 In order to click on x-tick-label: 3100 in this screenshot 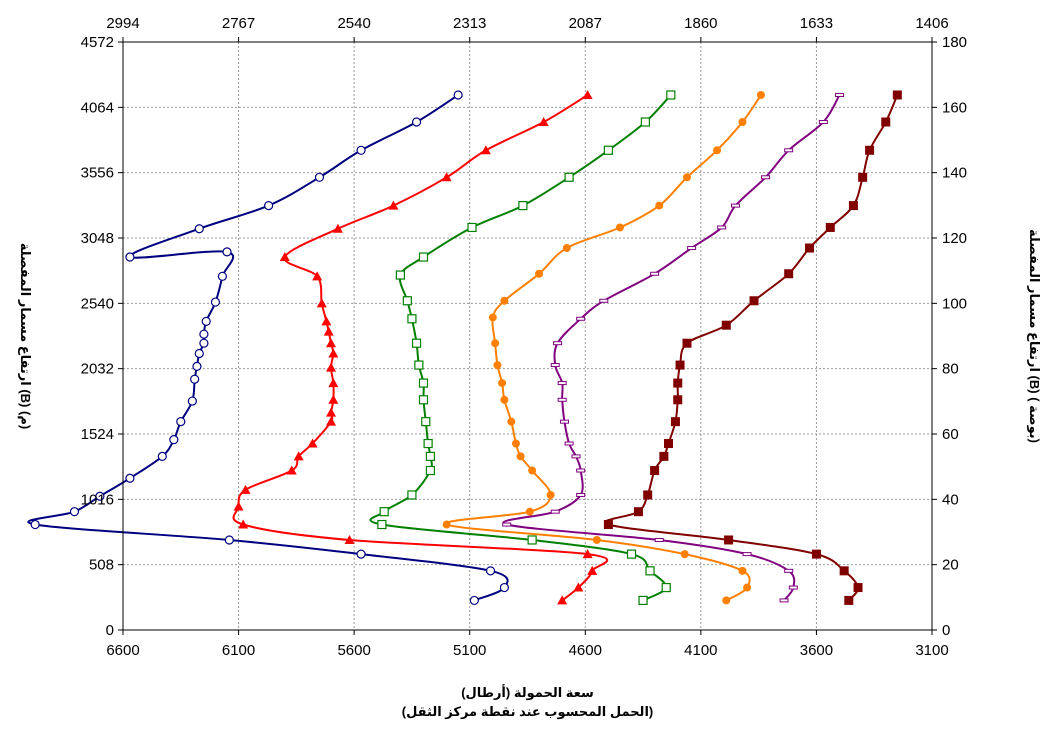, I will do `click(931, 650)`.